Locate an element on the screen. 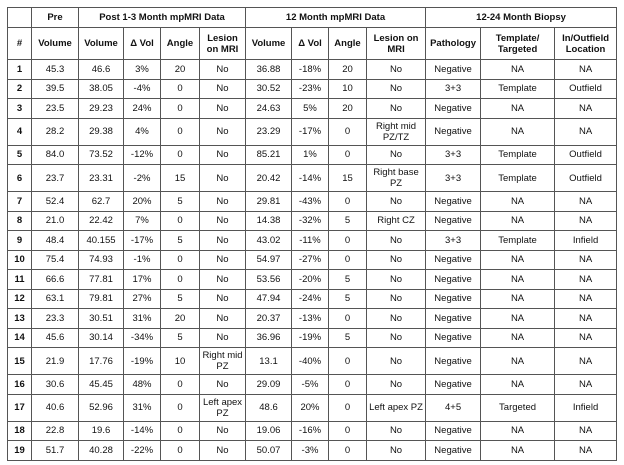  table-cell: 10 is located at coordinates (180, 361).